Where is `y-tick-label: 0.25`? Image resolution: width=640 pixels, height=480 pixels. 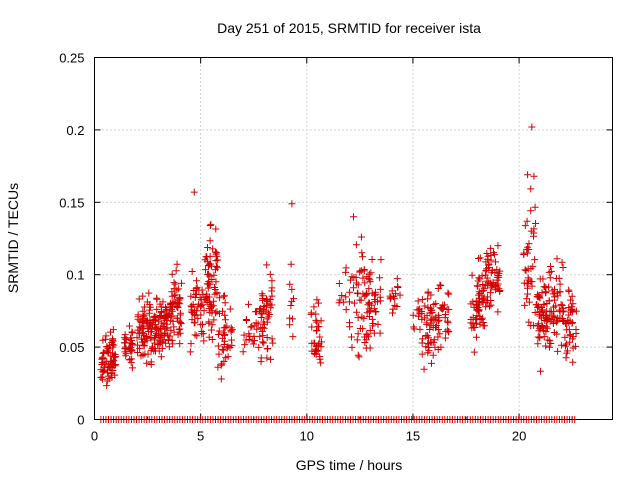 y-tick-label: 0.25 is located at coordinates (71, 58).